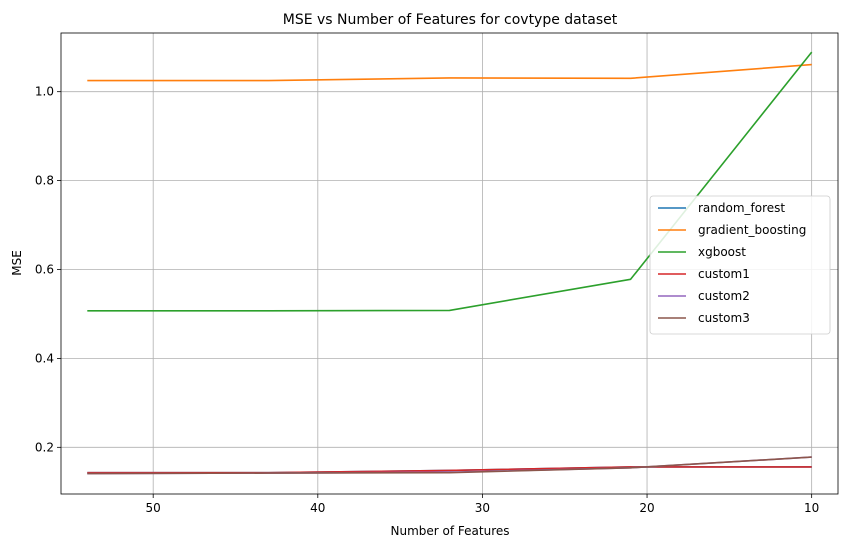  Describe the element at coordinates (449, 465) in the screenshot. I see `series-line-custom3` at that location.